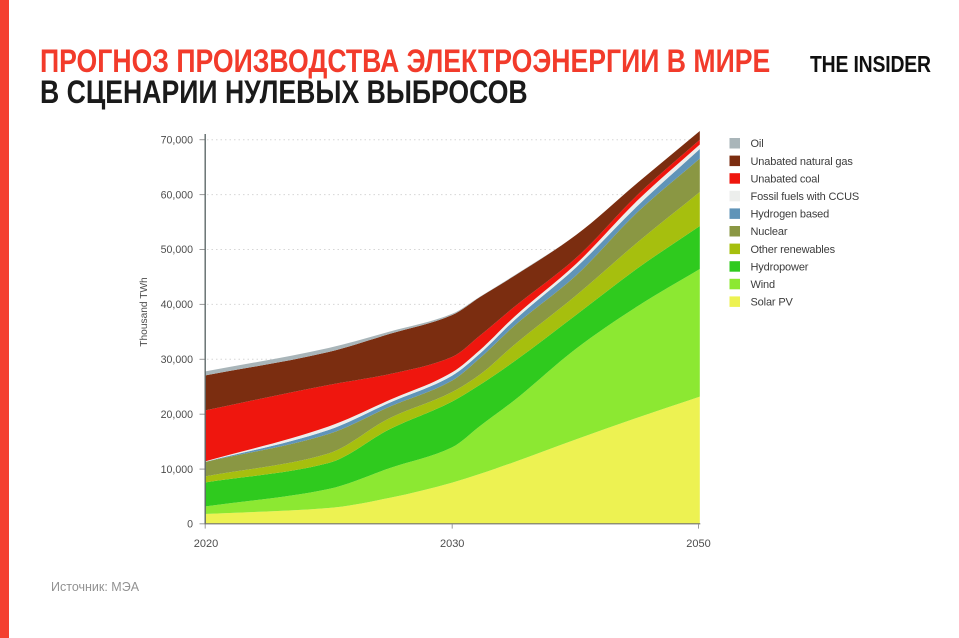  I want to click on svg-text: 40,000, so click(177, 305).